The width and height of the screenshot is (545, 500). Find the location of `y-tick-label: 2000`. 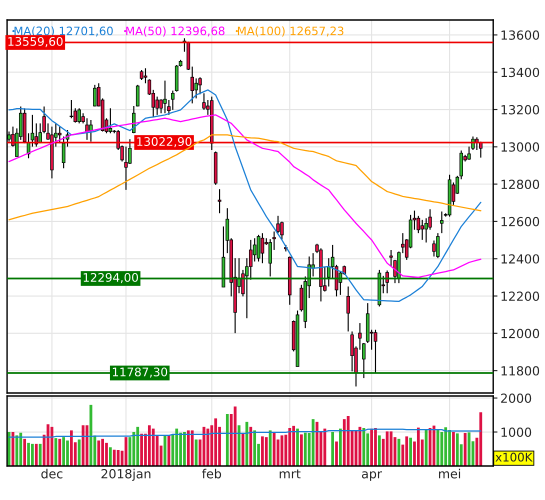

y-tick-label: 2000 is located at coordinates (516, 398).